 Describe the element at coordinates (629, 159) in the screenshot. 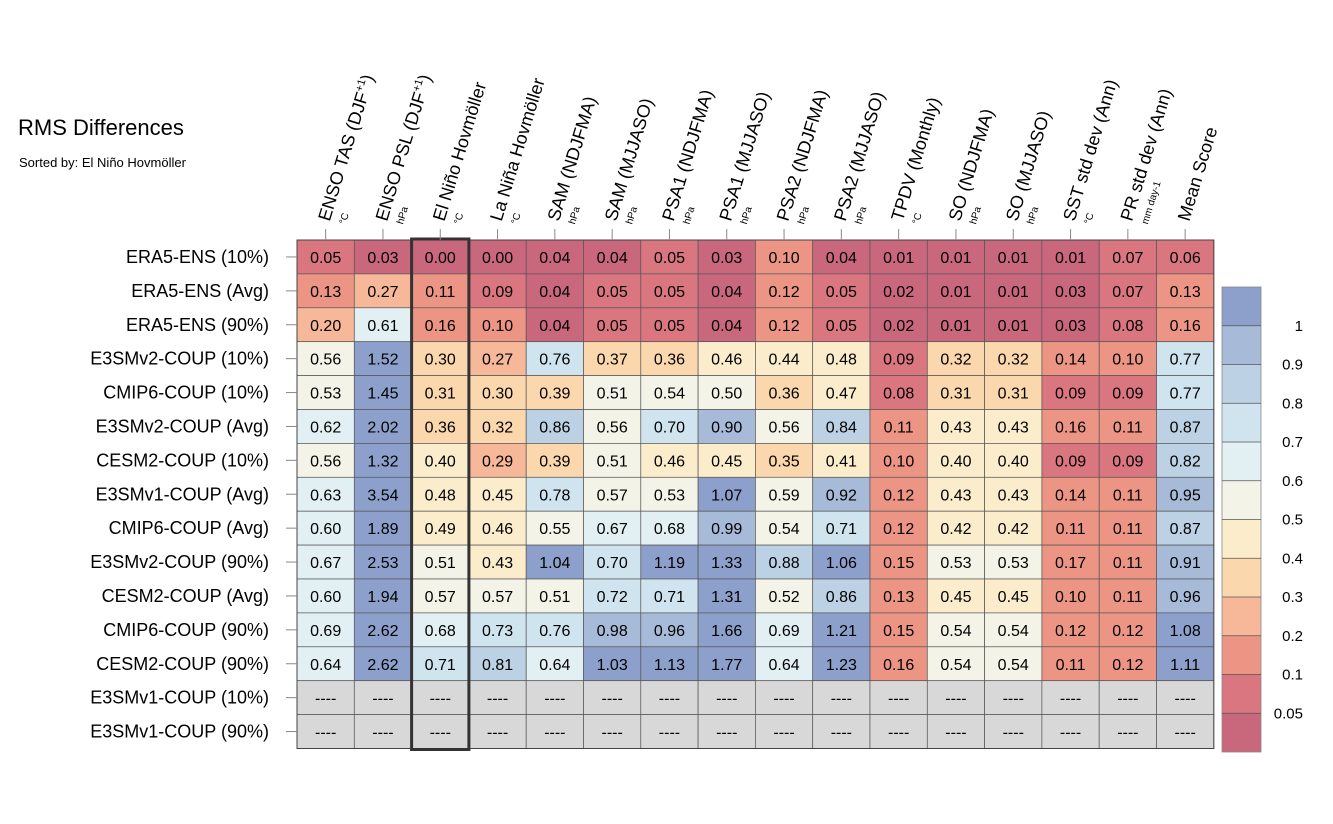

I see `column-label-text: SAM (MJJASO)` at that location.